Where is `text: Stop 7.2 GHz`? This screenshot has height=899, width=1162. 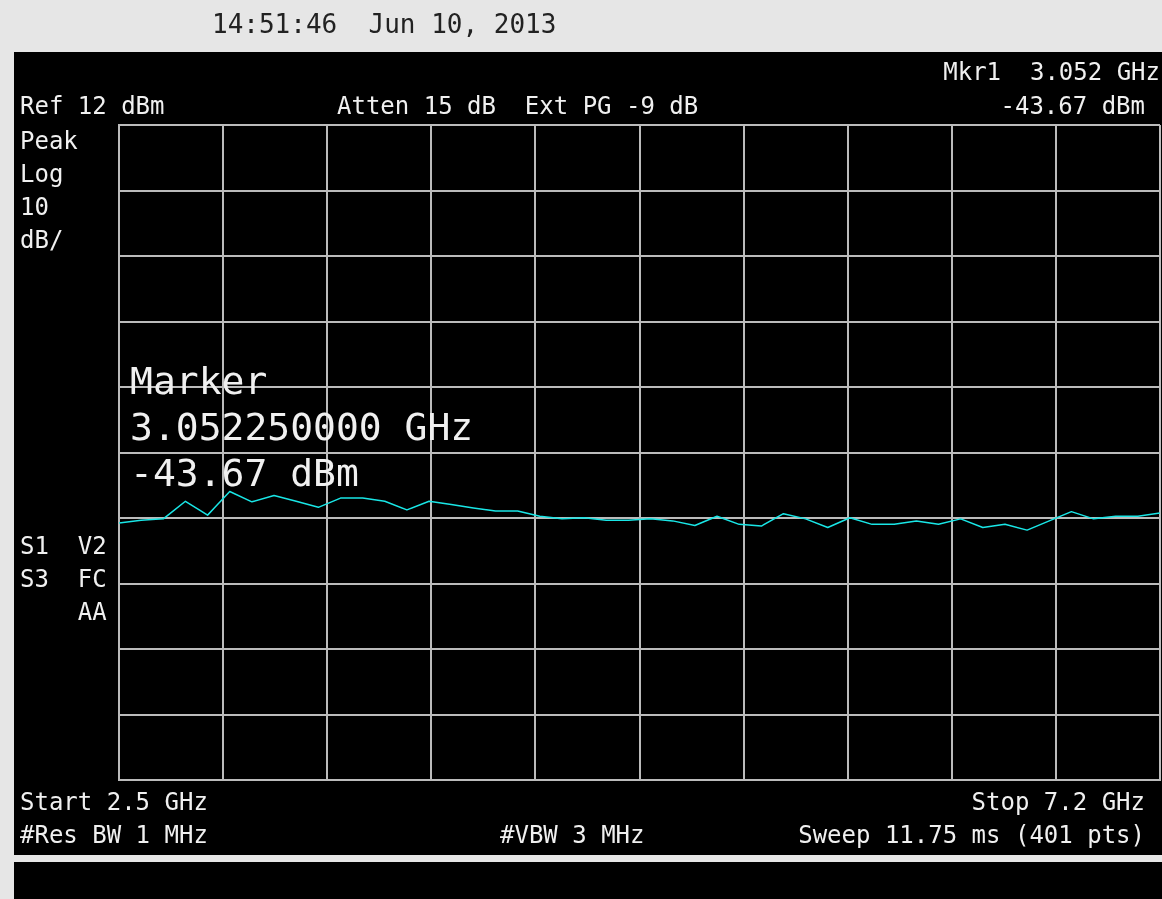 text: Stop 7.2 GHz is located at coordinates (1058, 802).